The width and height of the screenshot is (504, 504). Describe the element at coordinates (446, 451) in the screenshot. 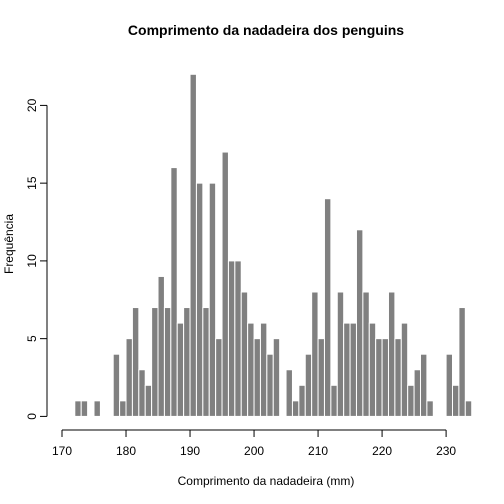

I see `x-tick-label: 230` at that location.